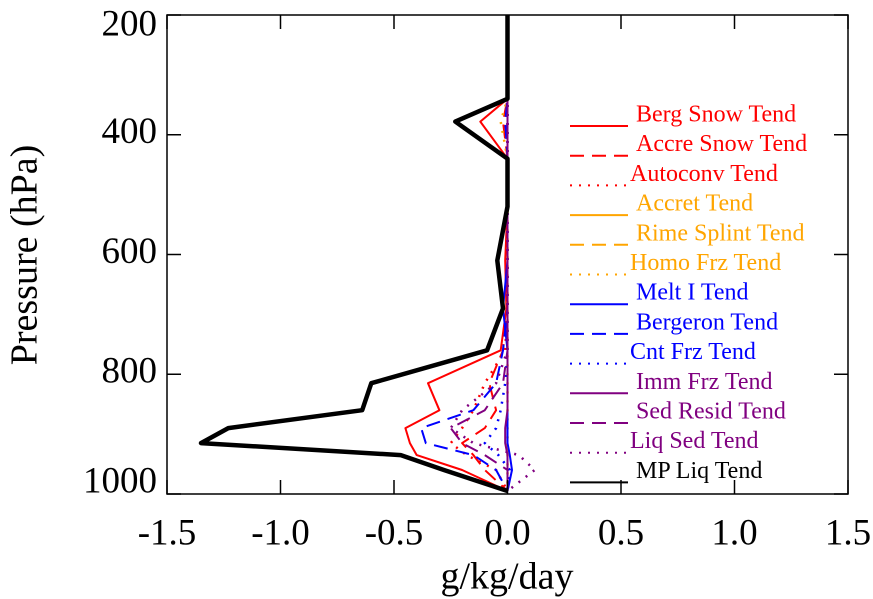 This screenshot has width=873, height=599. Describe the element at coordinates (734, 532) in the screenshot. I see `x-tick-label: 1.0` at that location.